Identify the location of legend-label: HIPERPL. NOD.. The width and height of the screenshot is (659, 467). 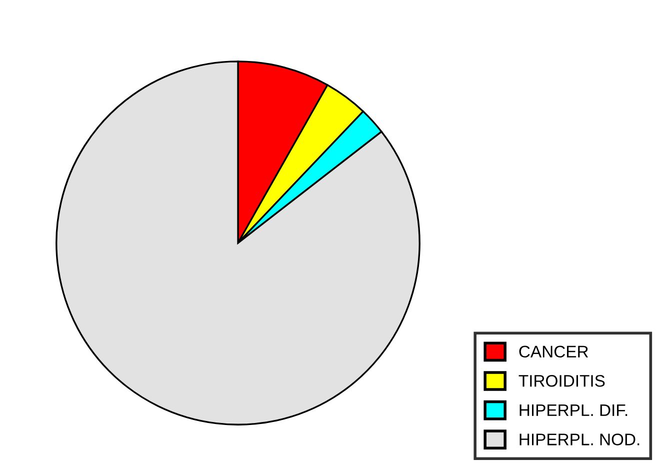
(580, 440).